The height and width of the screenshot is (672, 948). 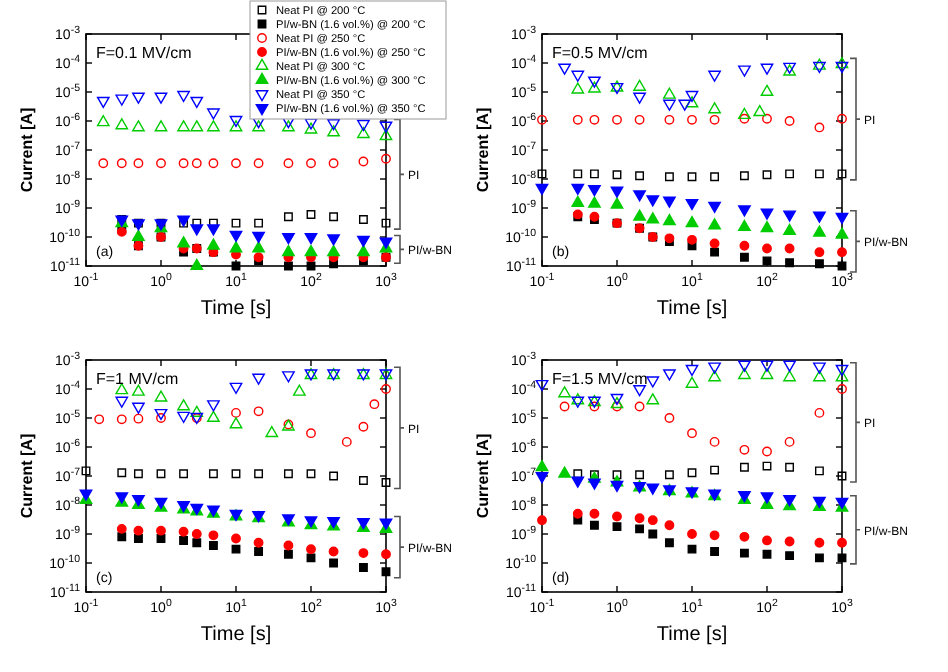 What do you see at coordinates (600, 53) in the screenshot?
I see `annotation: F=0.5 MV/cm` at bounding box center [600, 53].